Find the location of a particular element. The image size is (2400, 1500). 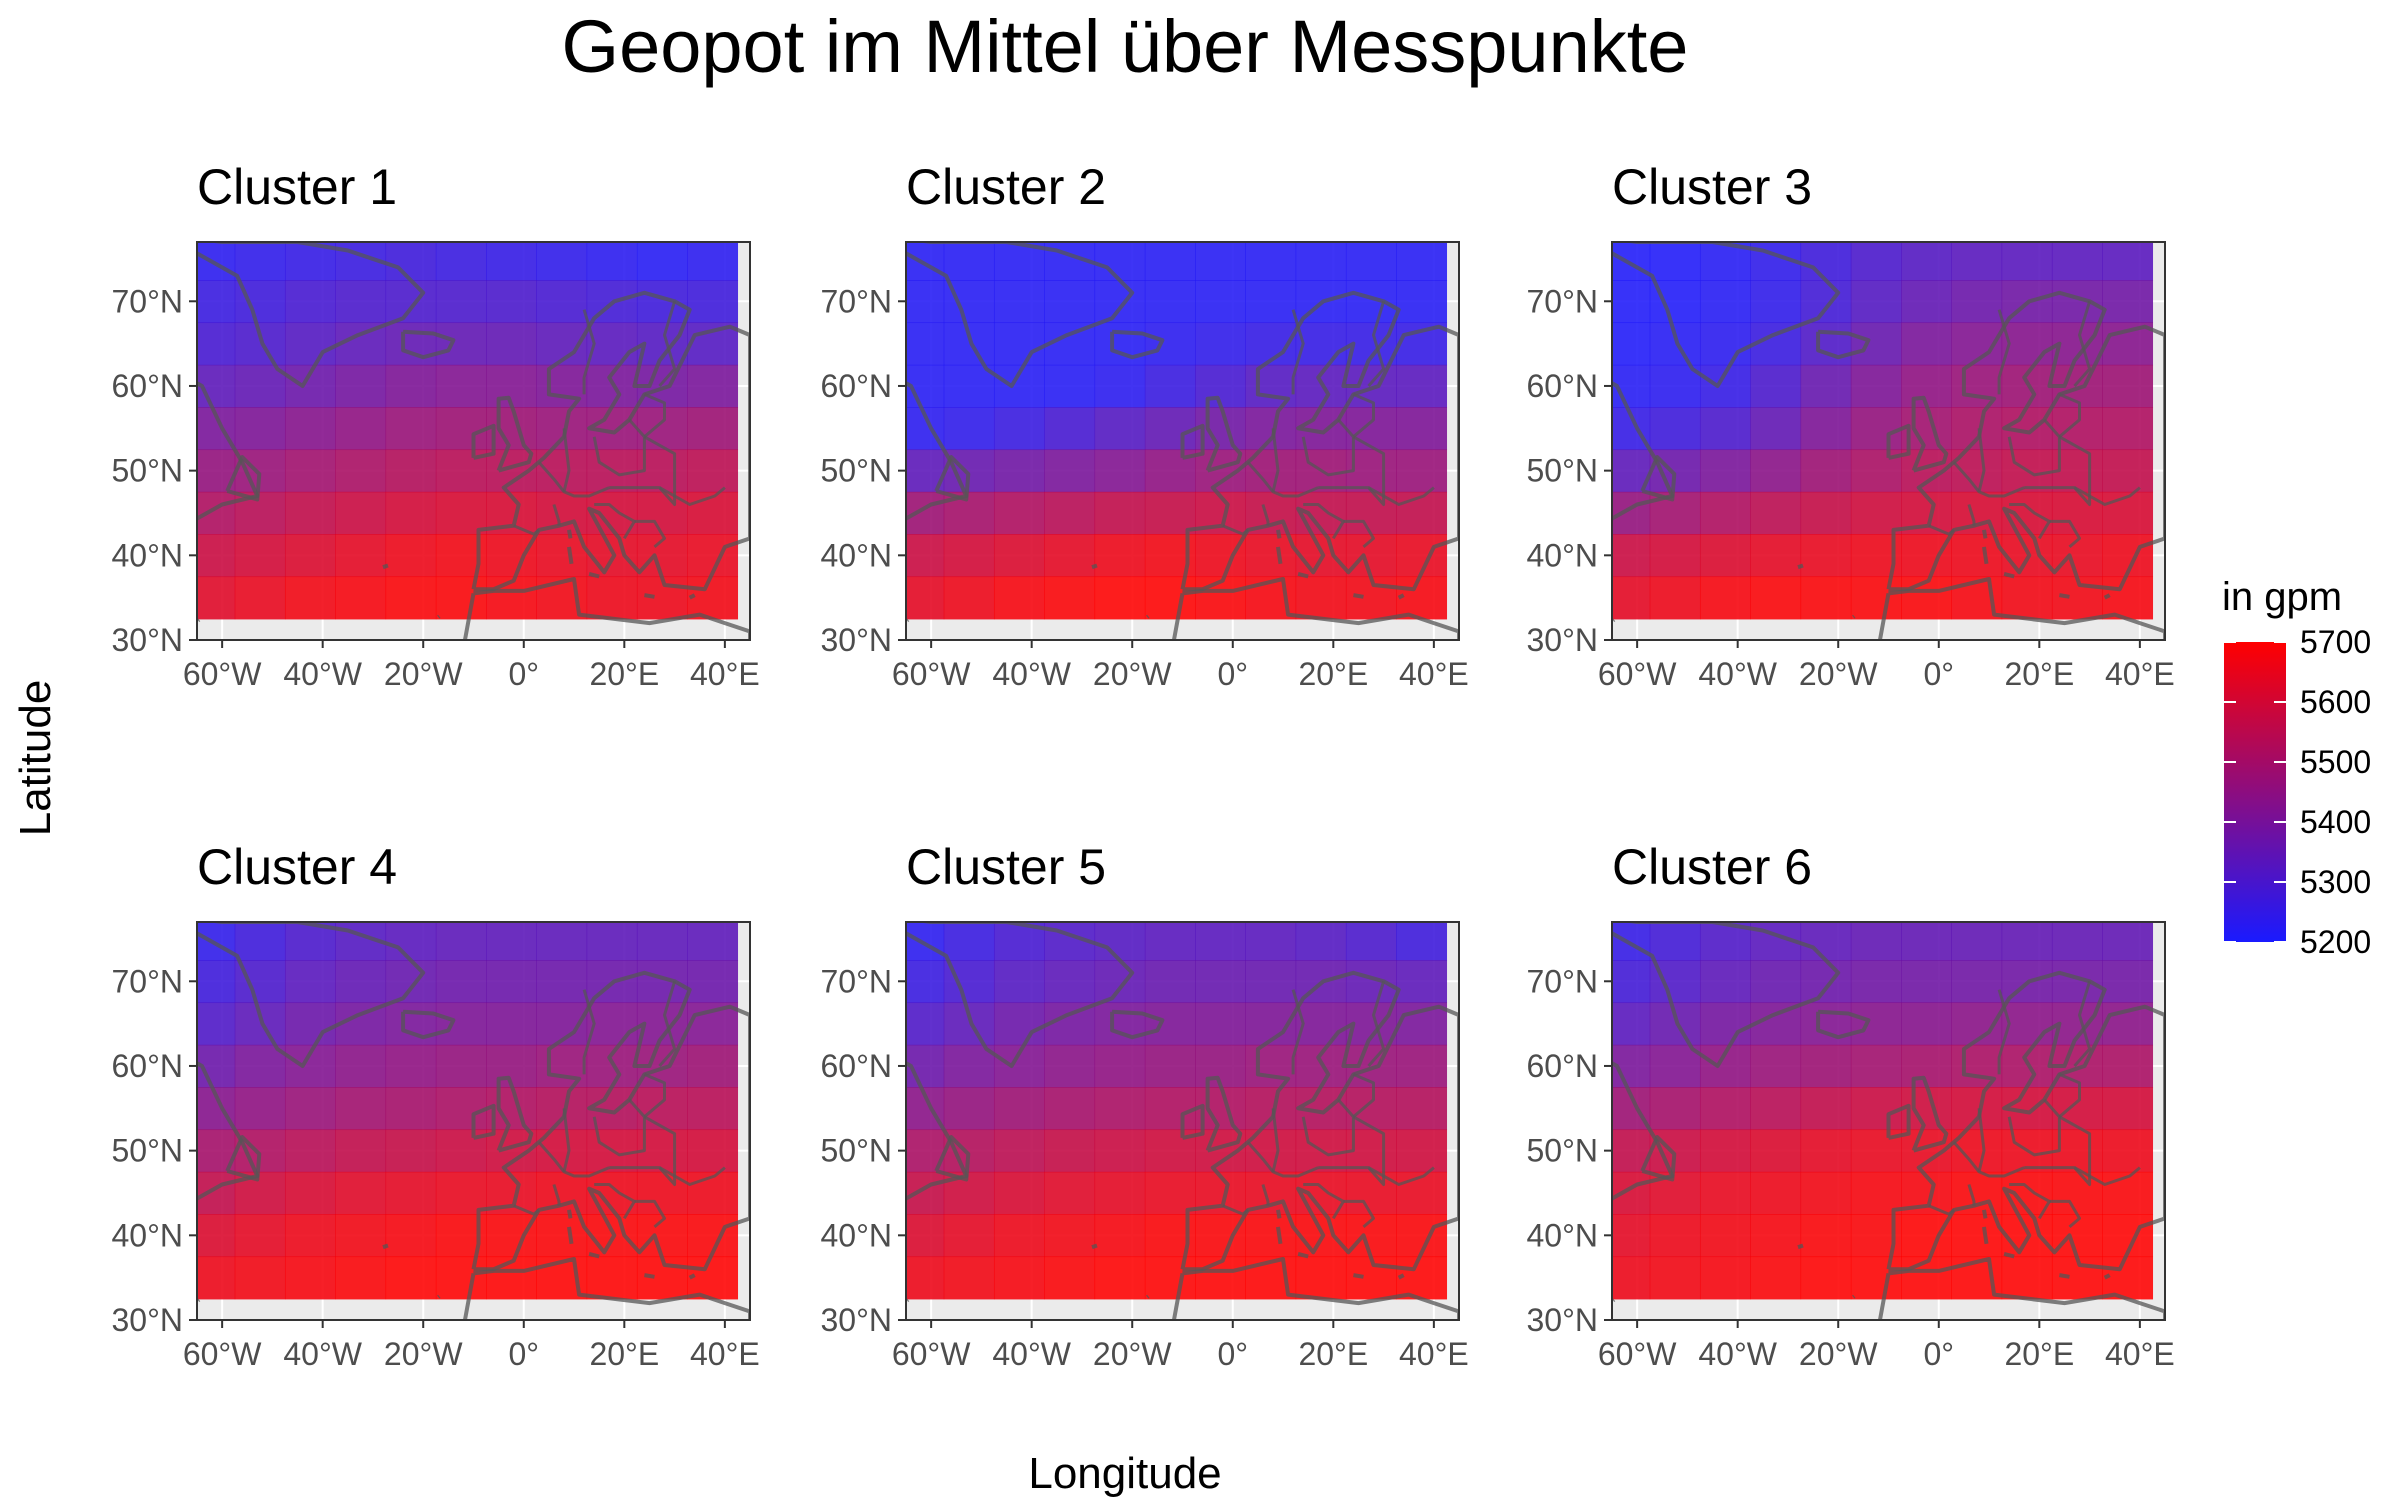

x-tick-label: 40°E is located at coordinates (2140, 674).